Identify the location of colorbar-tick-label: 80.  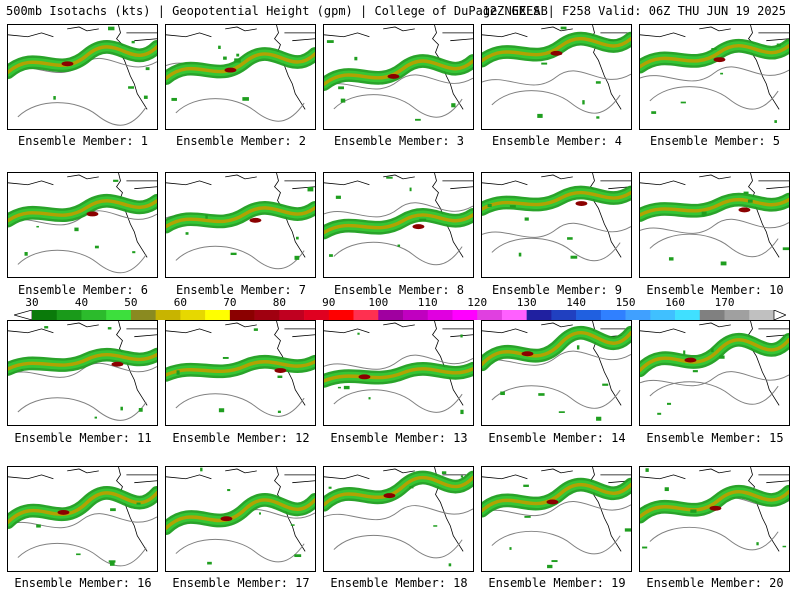
(279, 302).